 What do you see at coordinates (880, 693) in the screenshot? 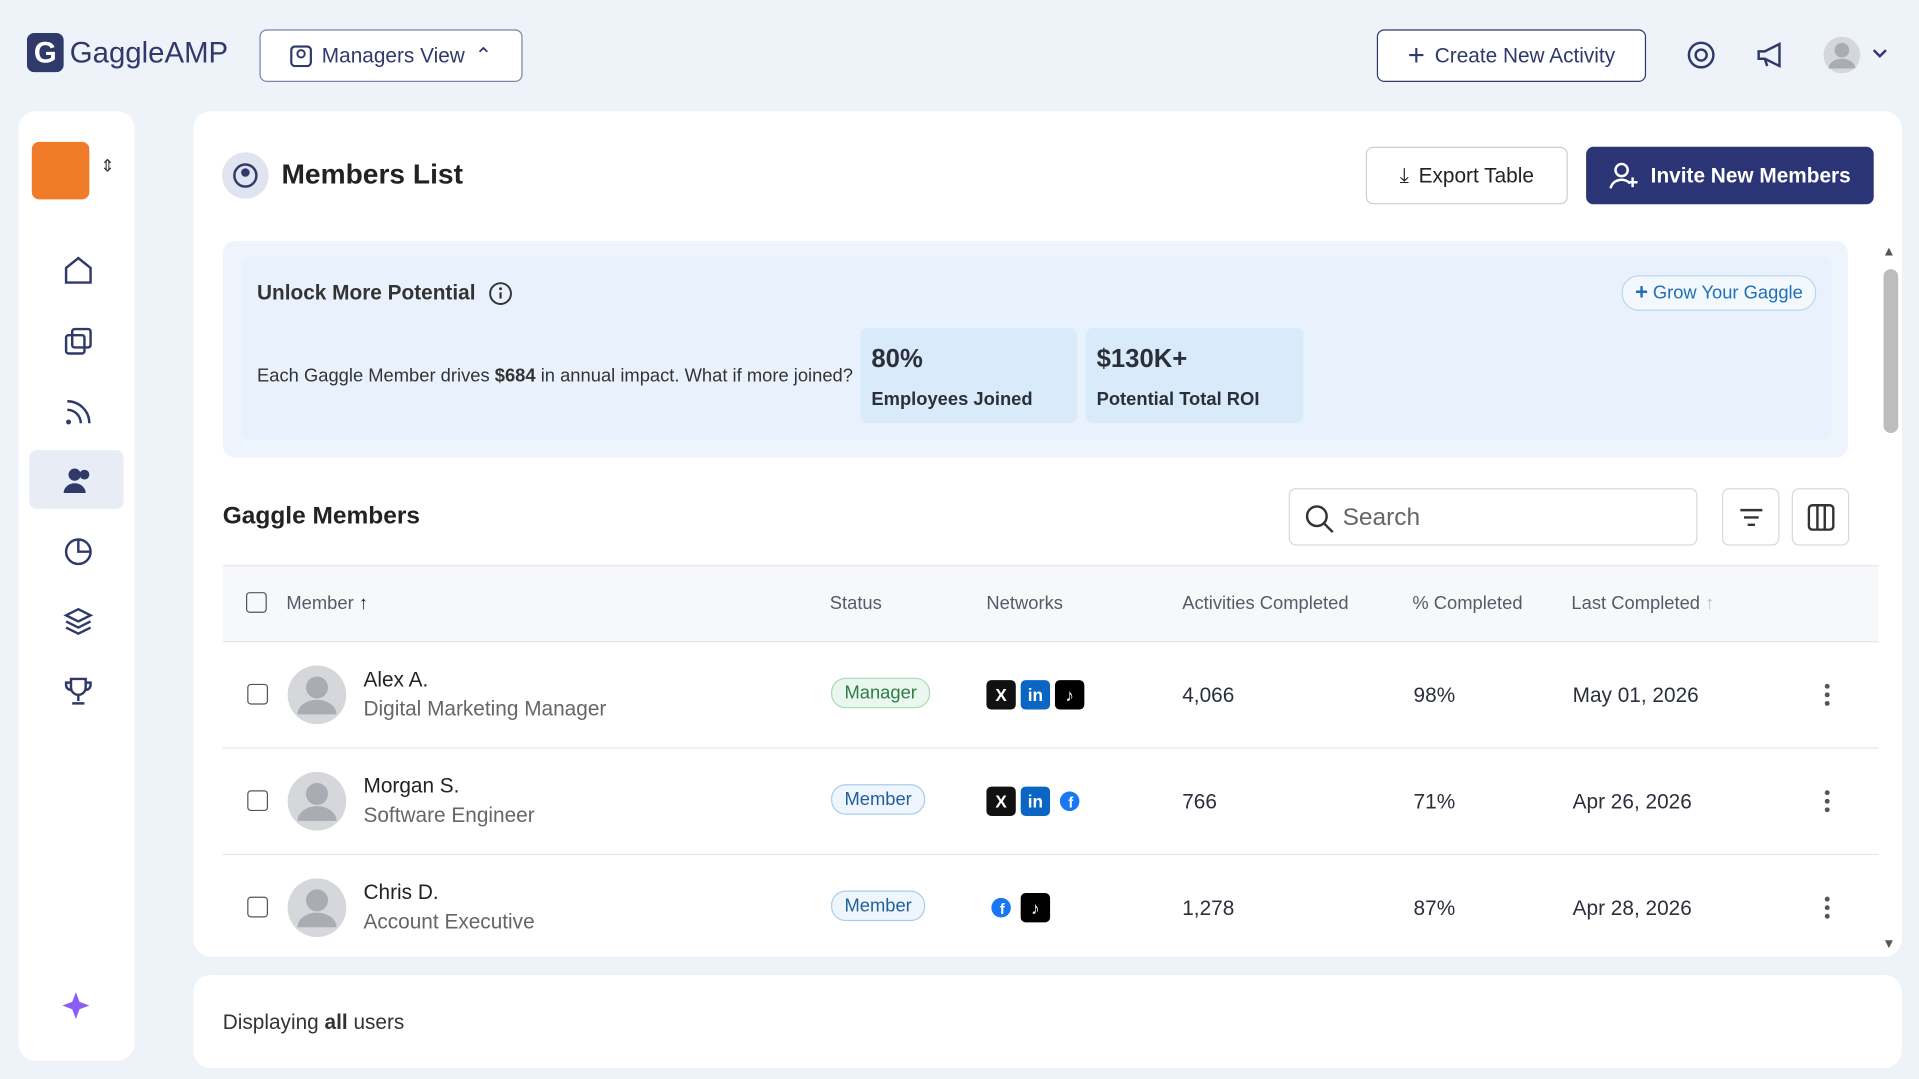
I see `status-badge: Manager` at bounding box center [880, 693].